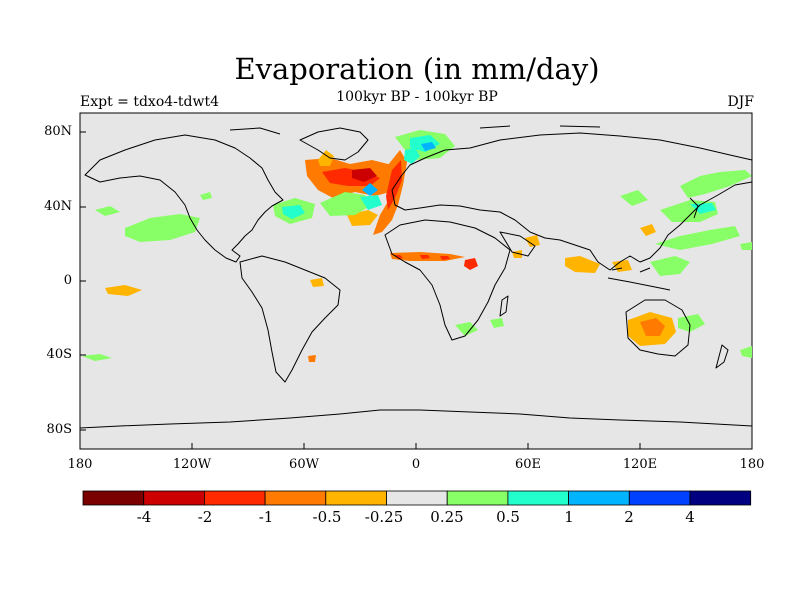 The width and height of the screenshot is (800, 600). Describe the element at coordinates (417, 69) in the screenshot. I see `plot-title: Evaporation (in mm/day)` at that location.